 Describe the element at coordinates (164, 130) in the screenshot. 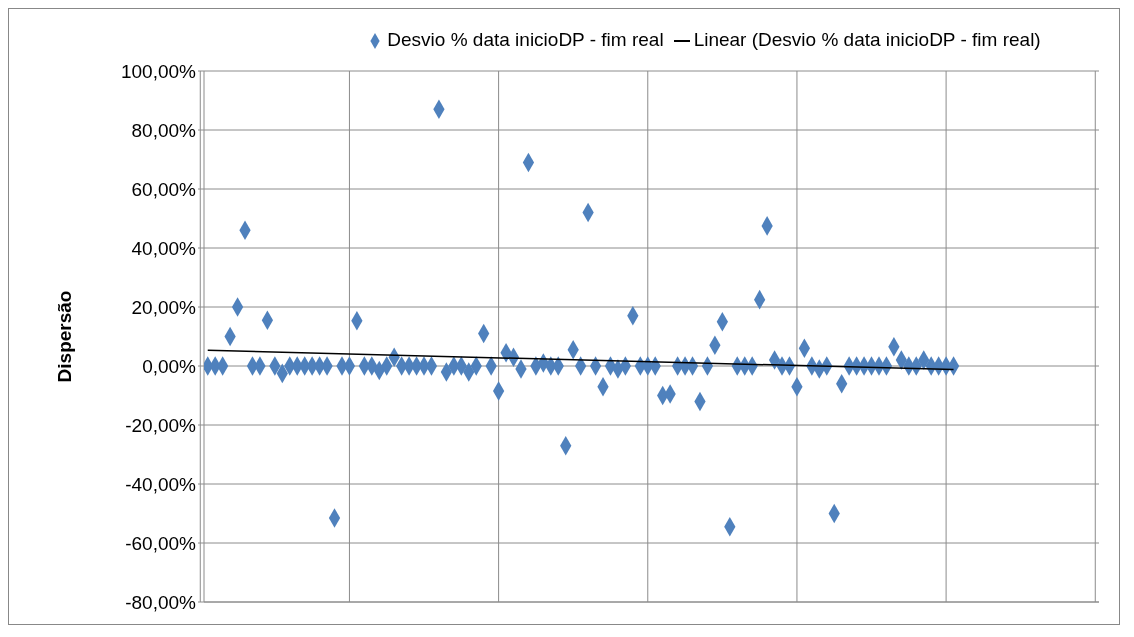

I see `y-tick-label: 80,00%` at that location.